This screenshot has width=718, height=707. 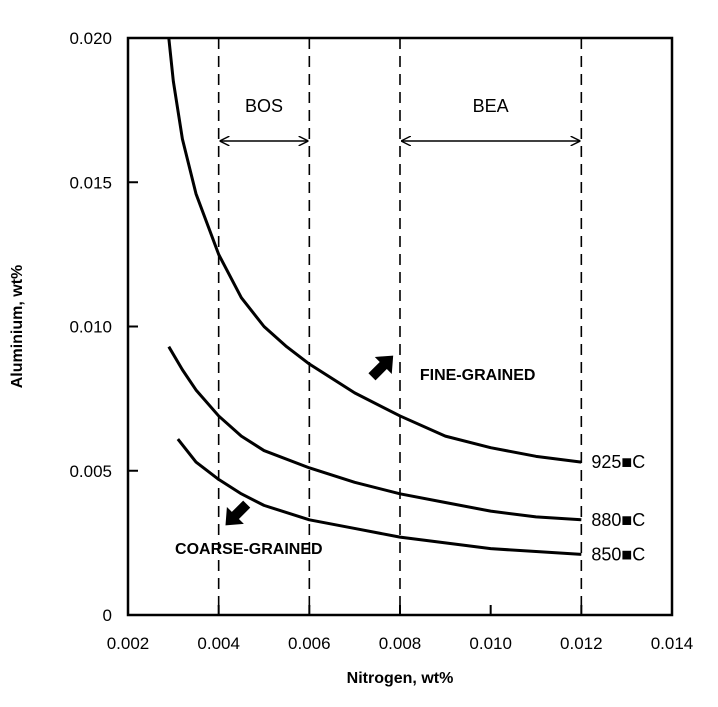 I want to click on x-tick-label: 0.012, so click(x=581, y=643).